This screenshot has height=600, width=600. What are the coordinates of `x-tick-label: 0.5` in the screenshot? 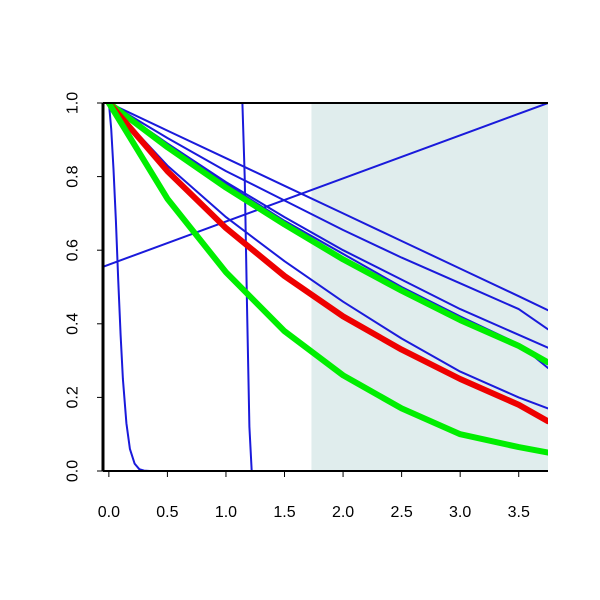 It's located at (167, 512).